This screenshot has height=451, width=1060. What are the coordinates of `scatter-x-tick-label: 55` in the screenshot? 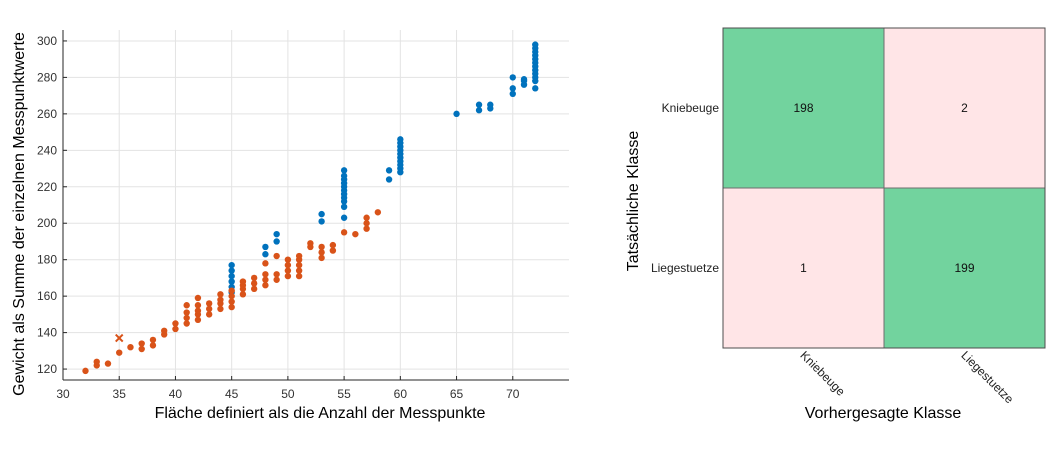 It's located at (344, 394).